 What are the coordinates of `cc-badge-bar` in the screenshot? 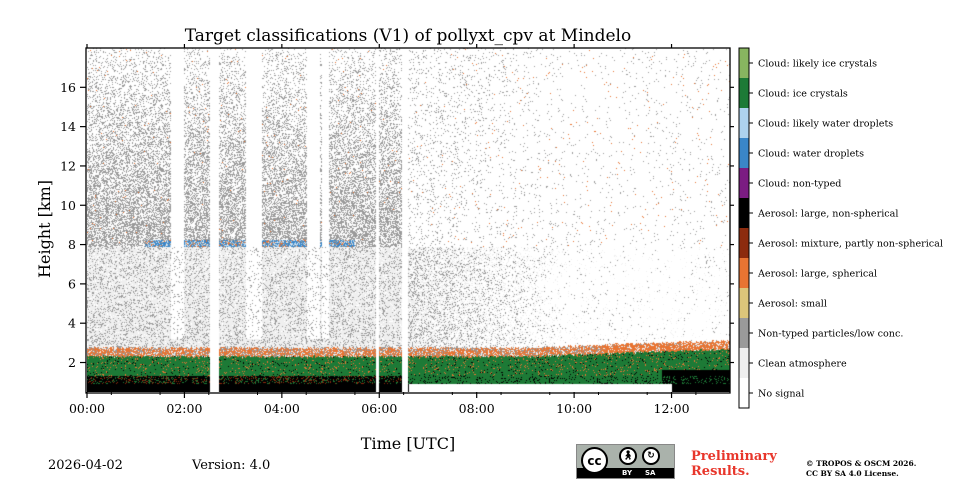 It's located at (625, 473).